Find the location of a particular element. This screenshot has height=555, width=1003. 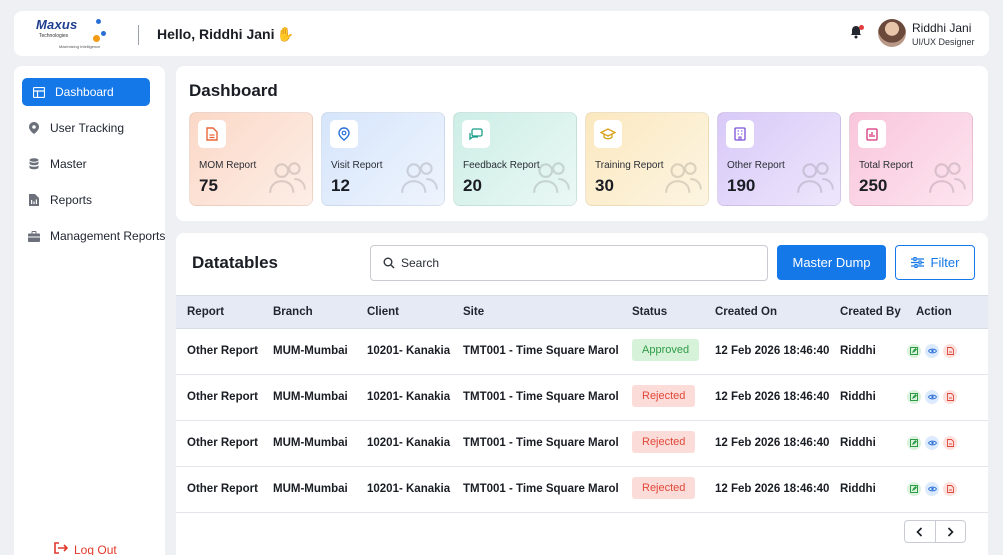

status-badge: Rejected is located at coordinates (664, 442).